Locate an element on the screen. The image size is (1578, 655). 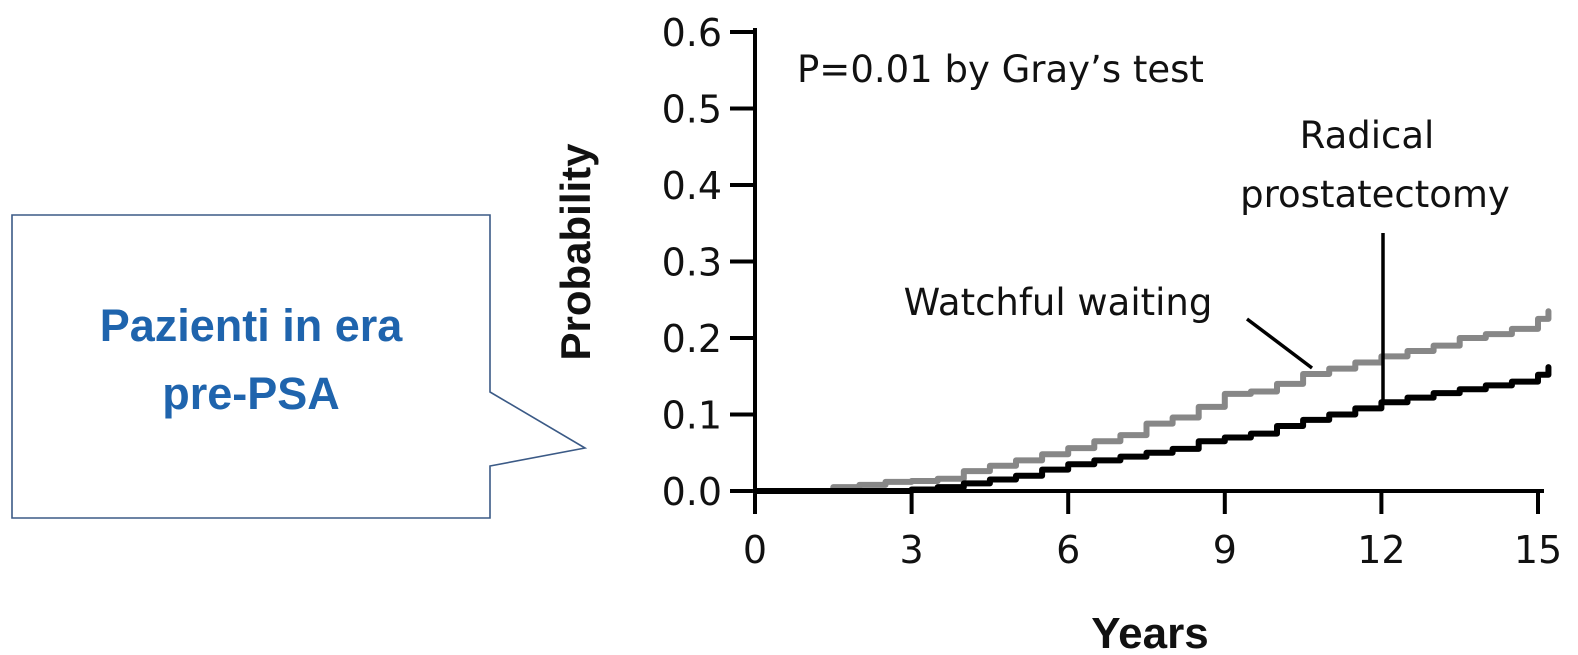
radical-label-line1: Radical is located at coordinates (1367, 135).